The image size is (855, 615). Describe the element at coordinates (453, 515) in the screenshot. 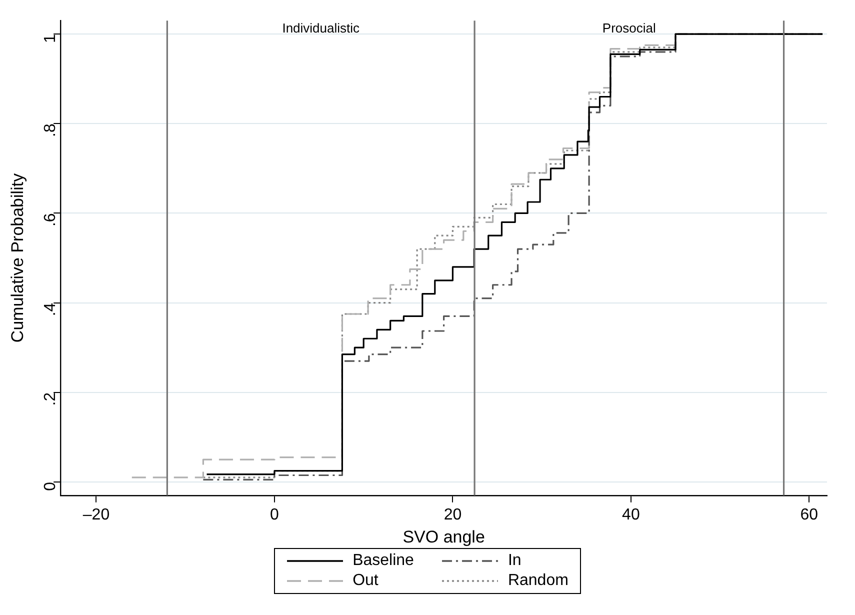

I see `x-tick-label: 20` at that location.